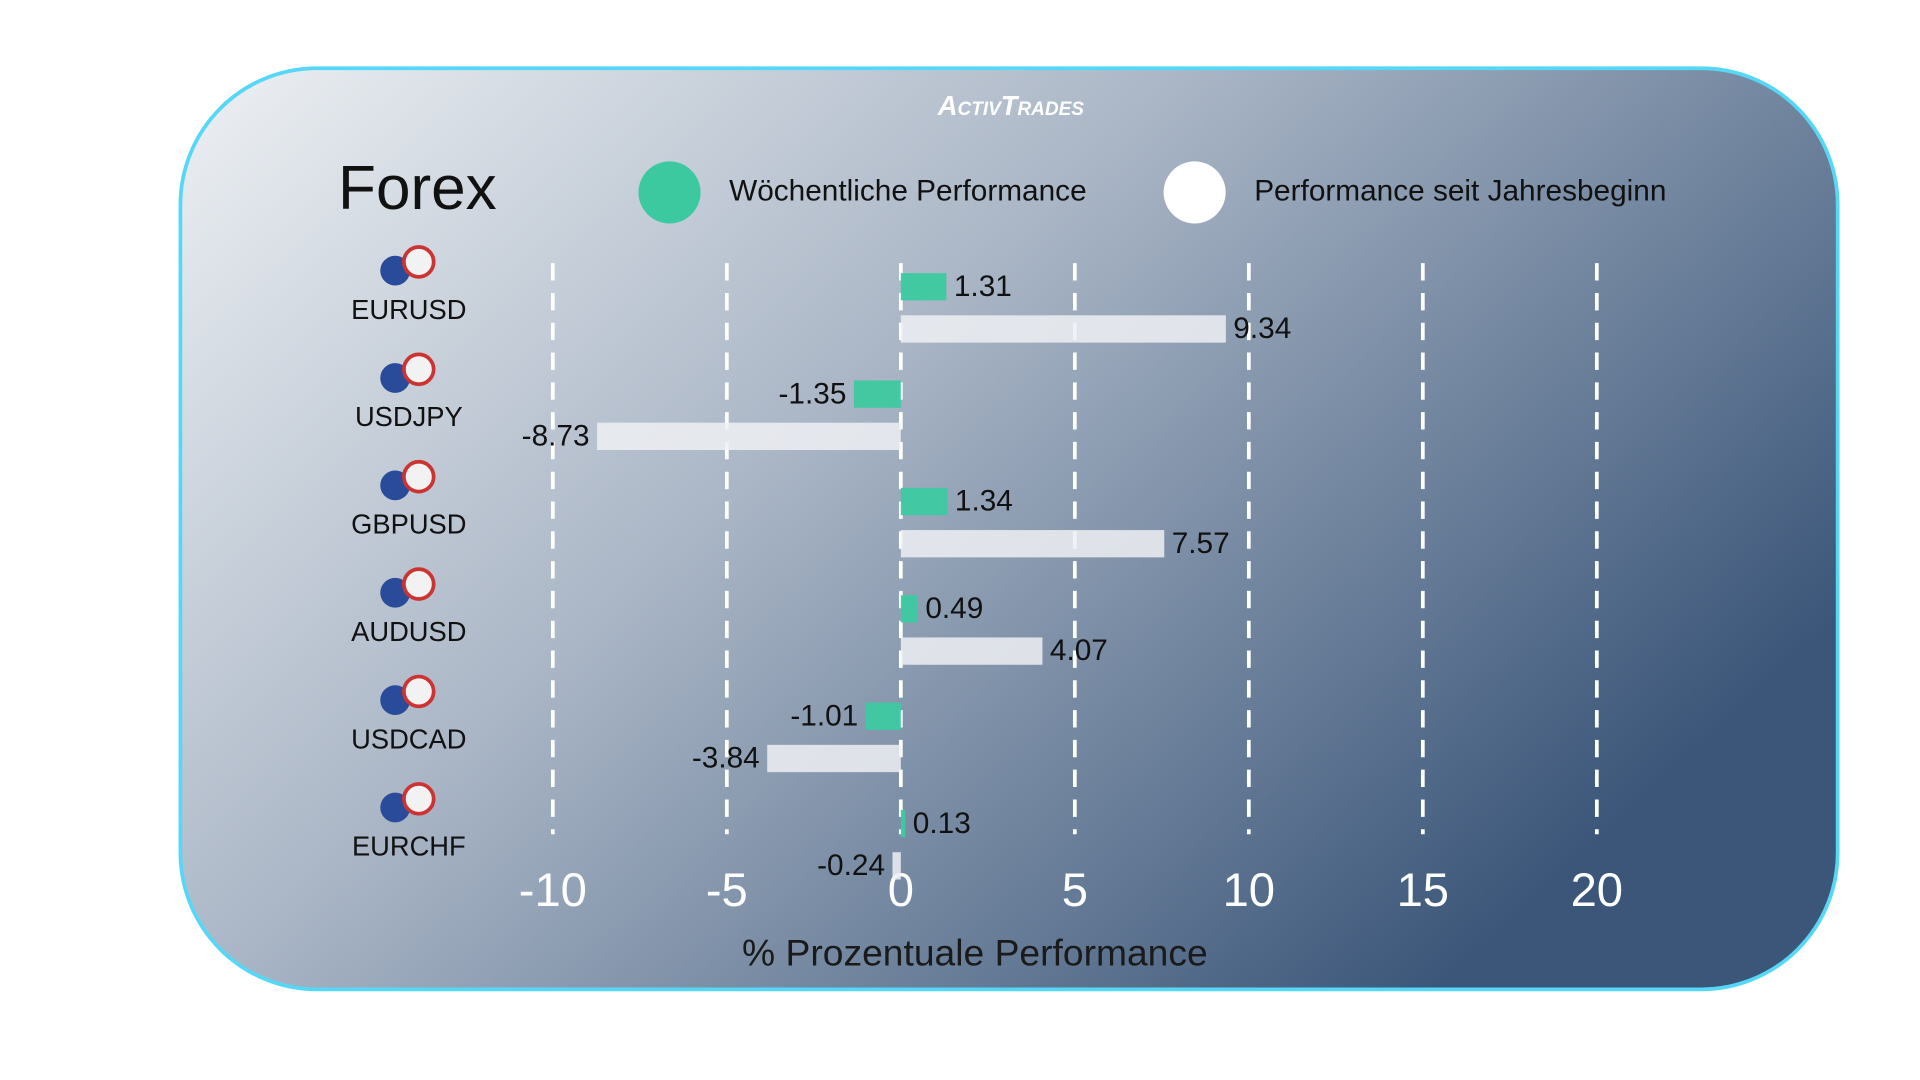  I want to click on brand-logo: ActivTrades, so click(1011, 105).